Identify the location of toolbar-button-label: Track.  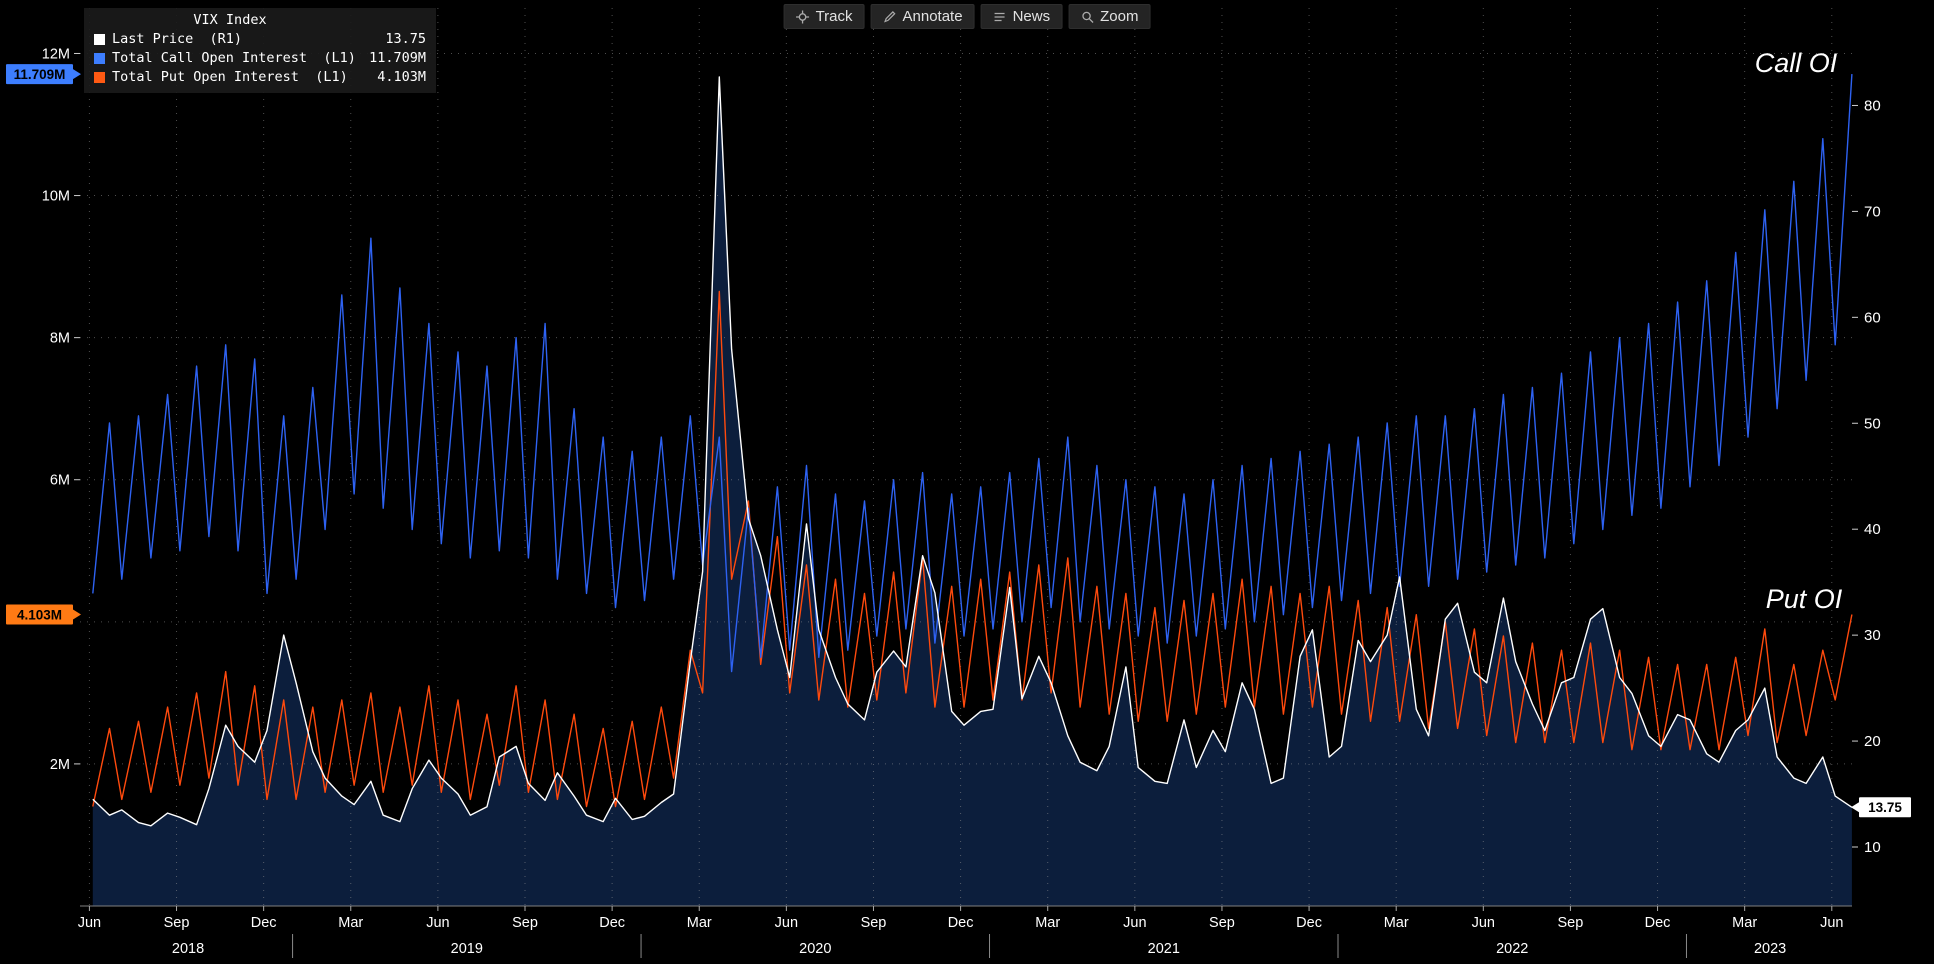
(834, 16).